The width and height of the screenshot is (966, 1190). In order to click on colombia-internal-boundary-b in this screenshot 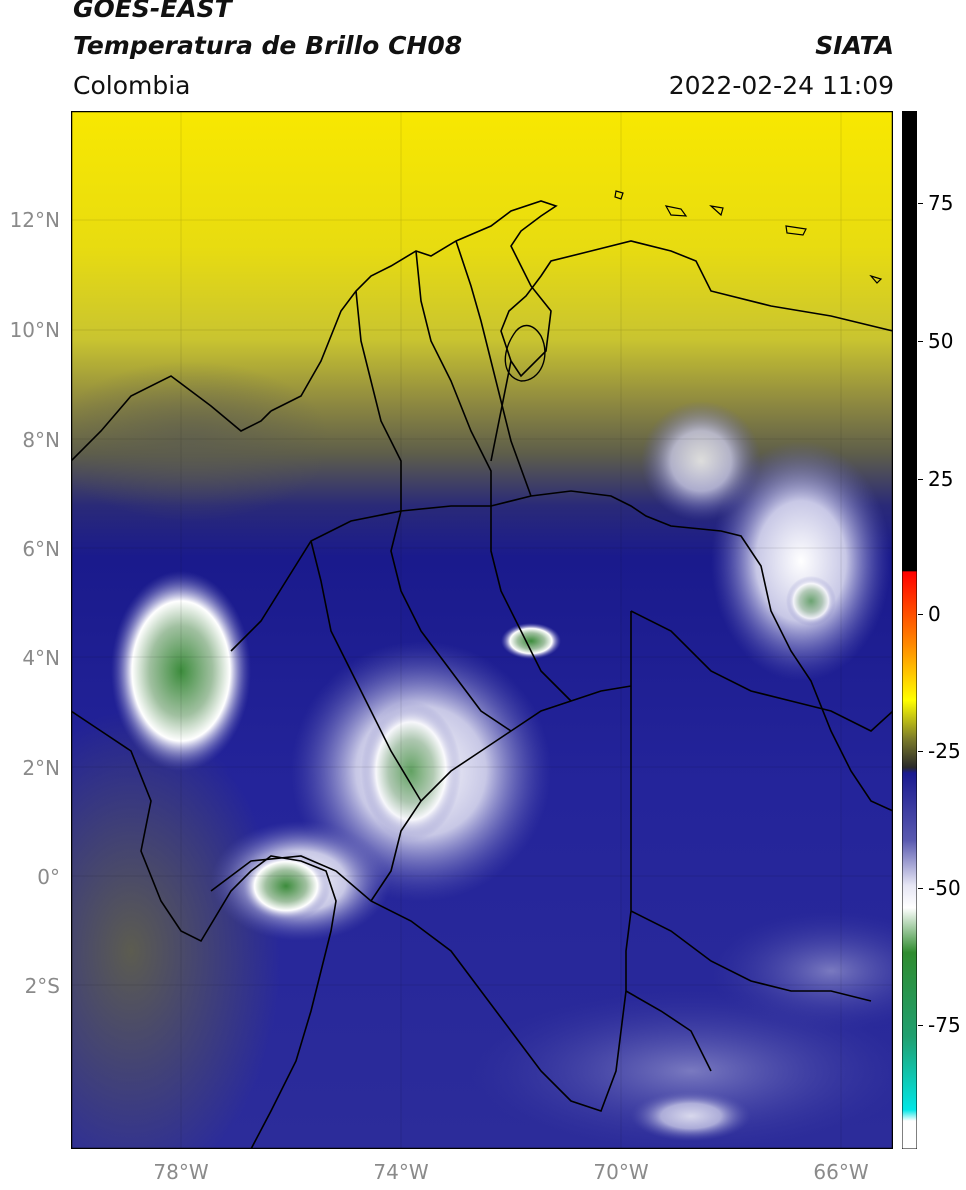, I will do `click(366, 671)`.